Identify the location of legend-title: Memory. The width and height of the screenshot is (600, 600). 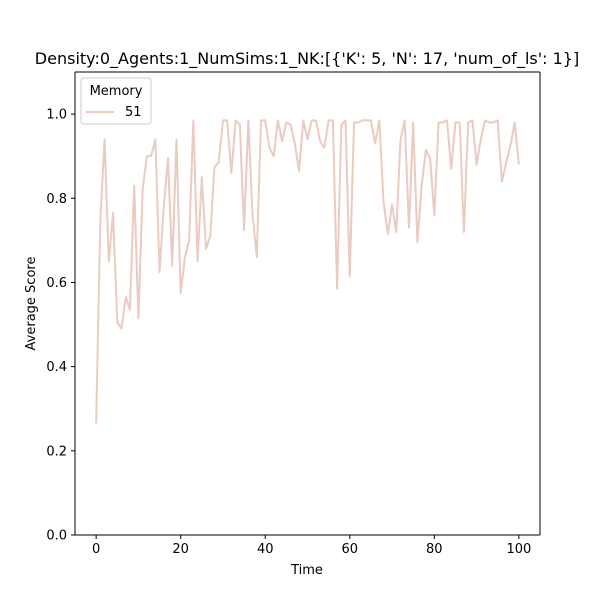
(116, 91).